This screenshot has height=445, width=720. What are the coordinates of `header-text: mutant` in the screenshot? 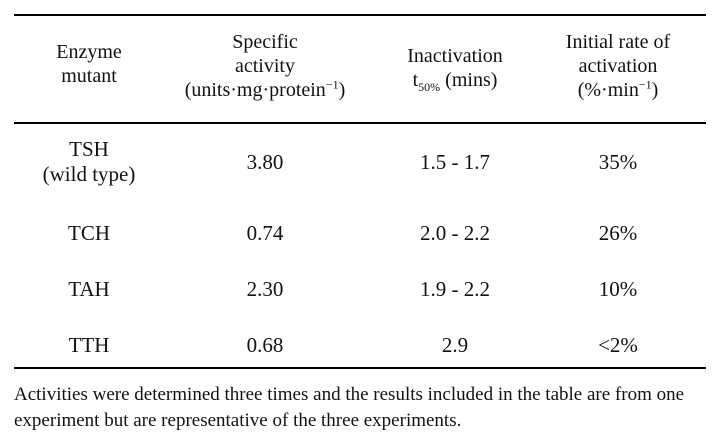 It's located at (89, 76).